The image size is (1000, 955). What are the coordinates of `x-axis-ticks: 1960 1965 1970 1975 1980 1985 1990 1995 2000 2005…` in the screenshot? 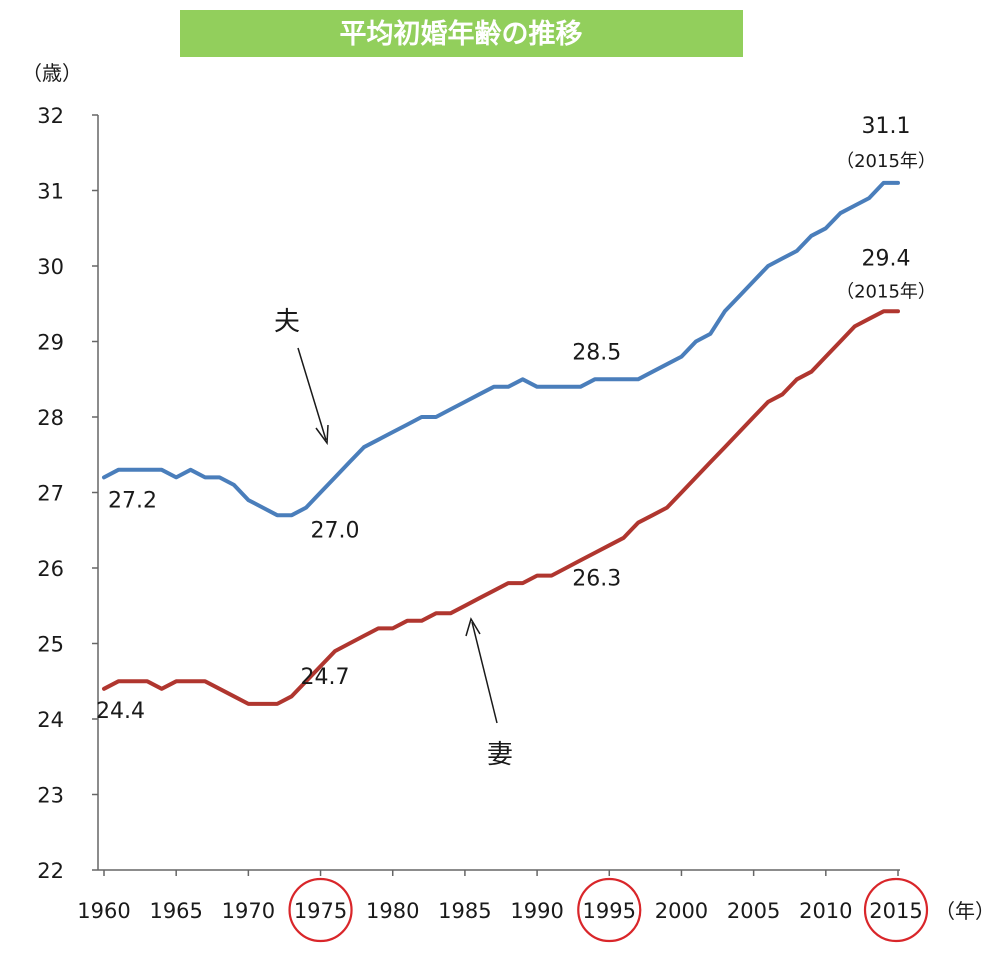 It's located at (500, 896).